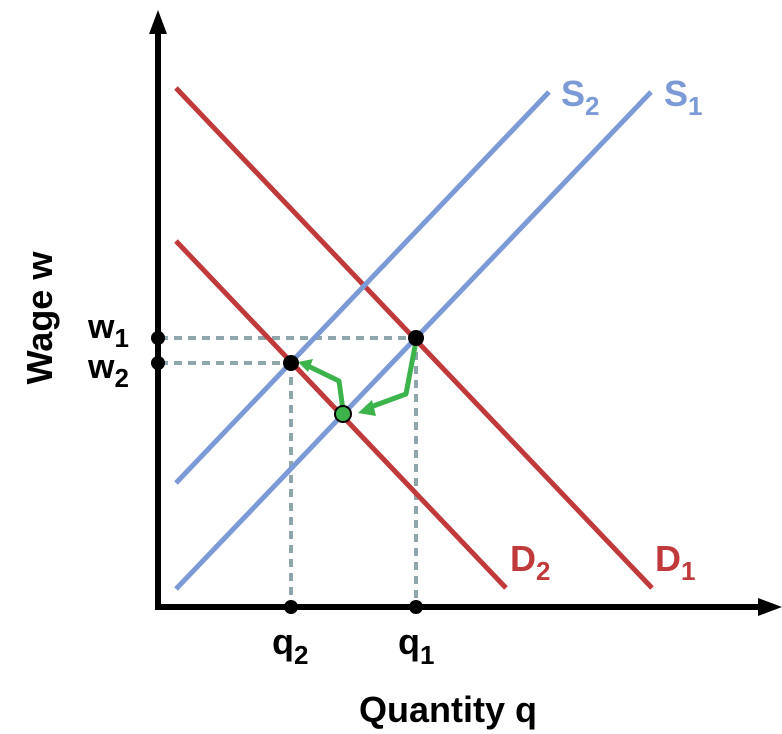 Image resolution: width=782 pixels, height=734 pixels. Describe the element at coordinates (158, 22) in the screenshot. I see `y-axis-arrowhead` at that location.